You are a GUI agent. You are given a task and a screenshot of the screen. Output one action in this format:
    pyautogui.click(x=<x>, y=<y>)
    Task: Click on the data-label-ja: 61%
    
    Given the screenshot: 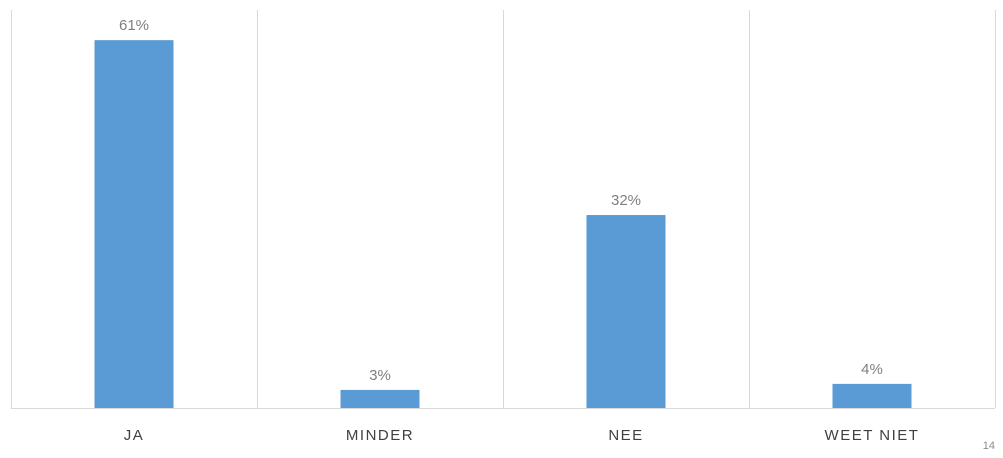 What is the action you would take?
    pyautogui.click(x=134, y=25)
    